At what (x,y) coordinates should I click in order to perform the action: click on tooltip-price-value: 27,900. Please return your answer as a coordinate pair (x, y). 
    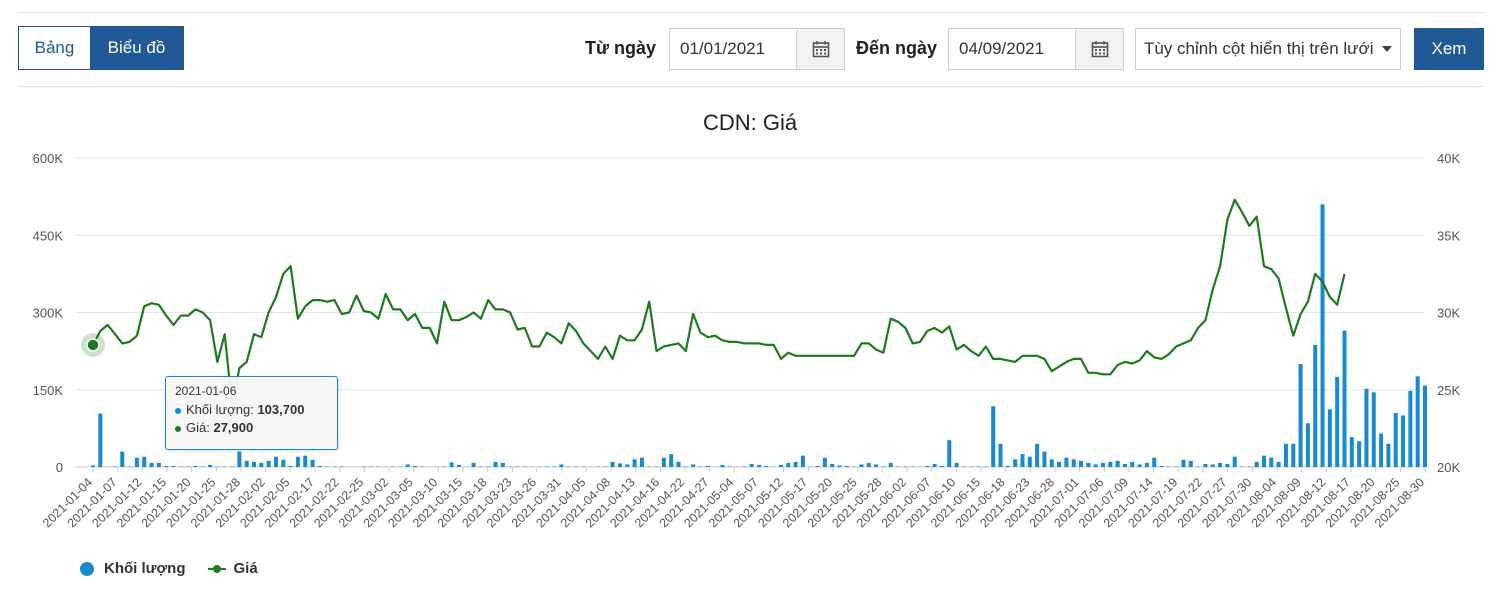
    Looking at the image, I should click on (233, 427).